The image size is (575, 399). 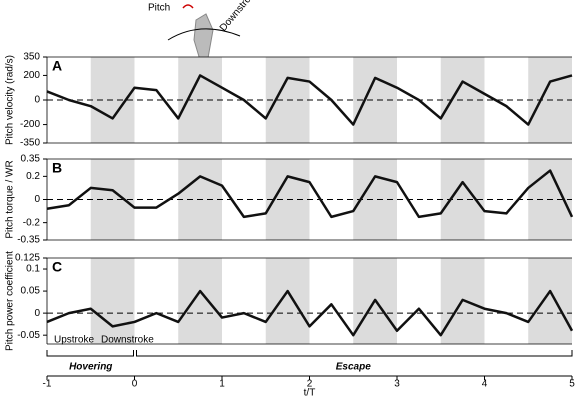 What do you see at coordinates (57, 267) in the screenshot?
I see `panel-label: C` at bounding box center [57, 267].